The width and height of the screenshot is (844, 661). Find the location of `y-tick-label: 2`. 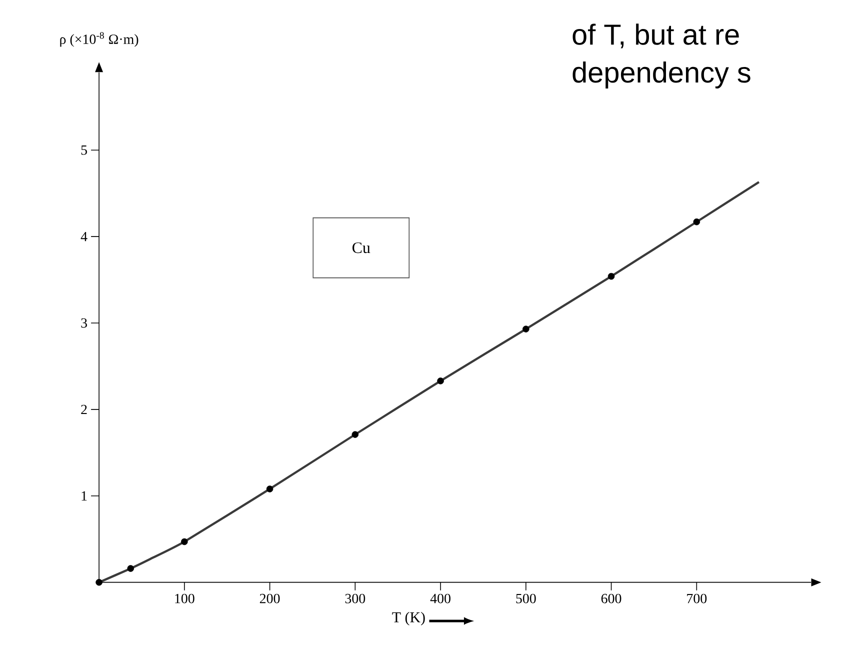

y-tick-label: 2 is located at coordinates (84, 409).